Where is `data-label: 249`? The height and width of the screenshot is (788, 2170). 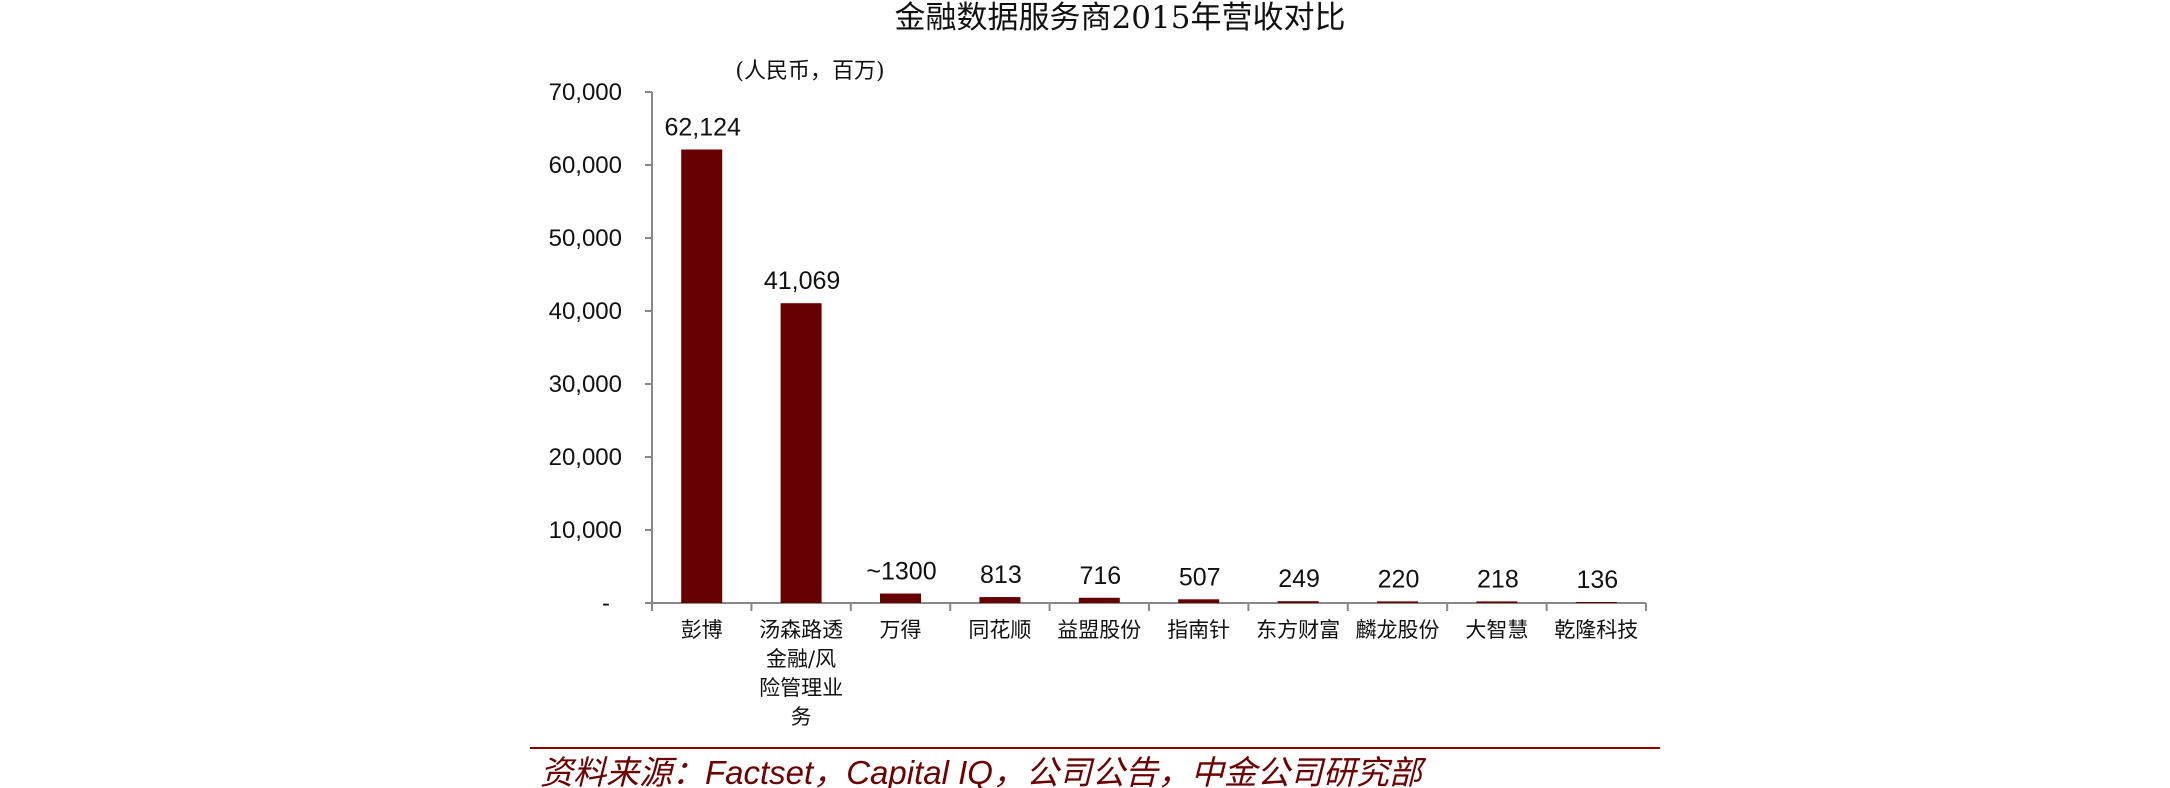 data-label: 249 is located at coordinates (1299, 579).